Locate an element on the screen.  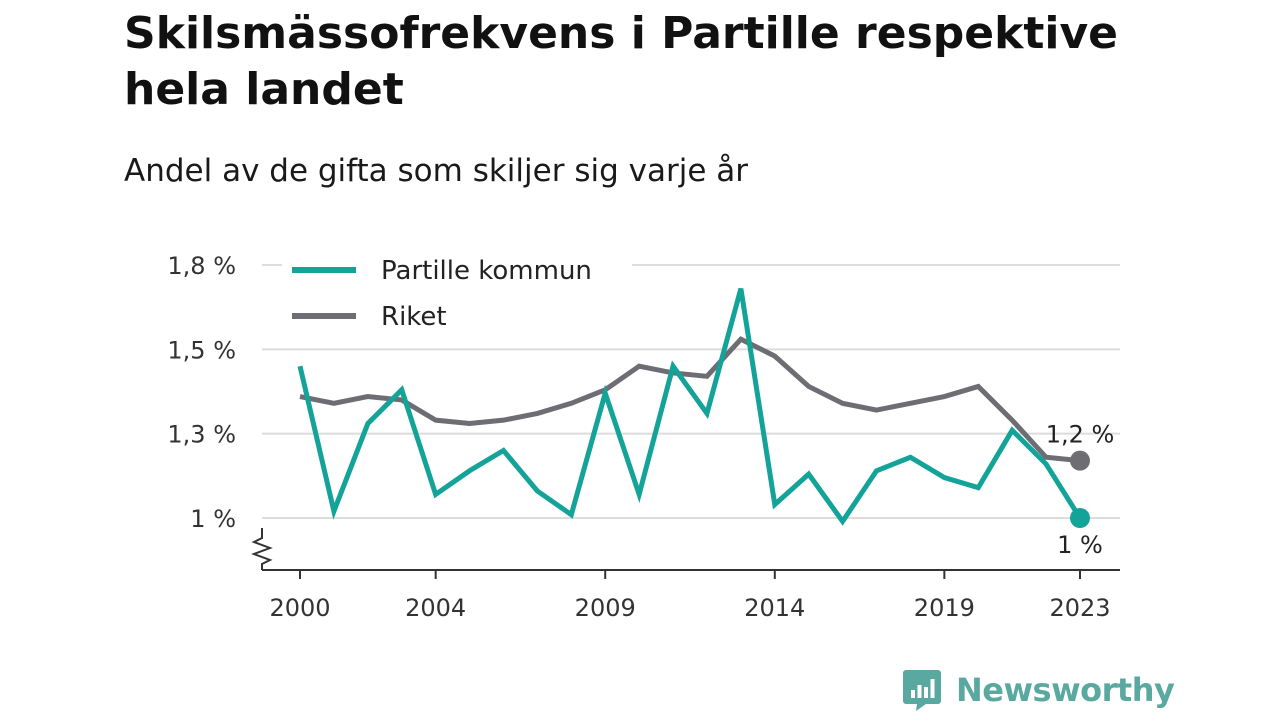
bar-chart-speech-bubble-icon is located at coordinates (922, 690).